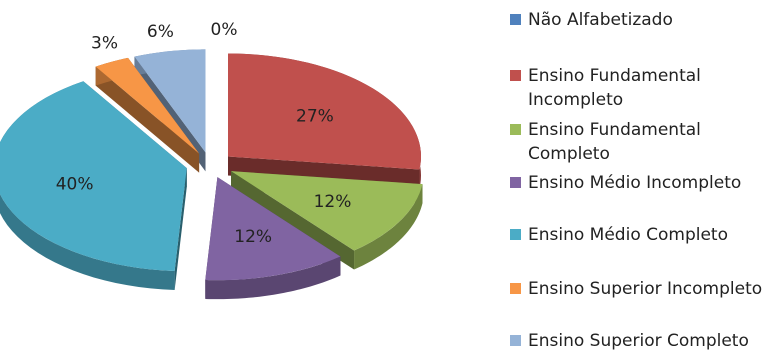 This screenshot has width=776, height=353. I want to click on pie-slice-ensino-fundamental-completo, so click(327, 220).